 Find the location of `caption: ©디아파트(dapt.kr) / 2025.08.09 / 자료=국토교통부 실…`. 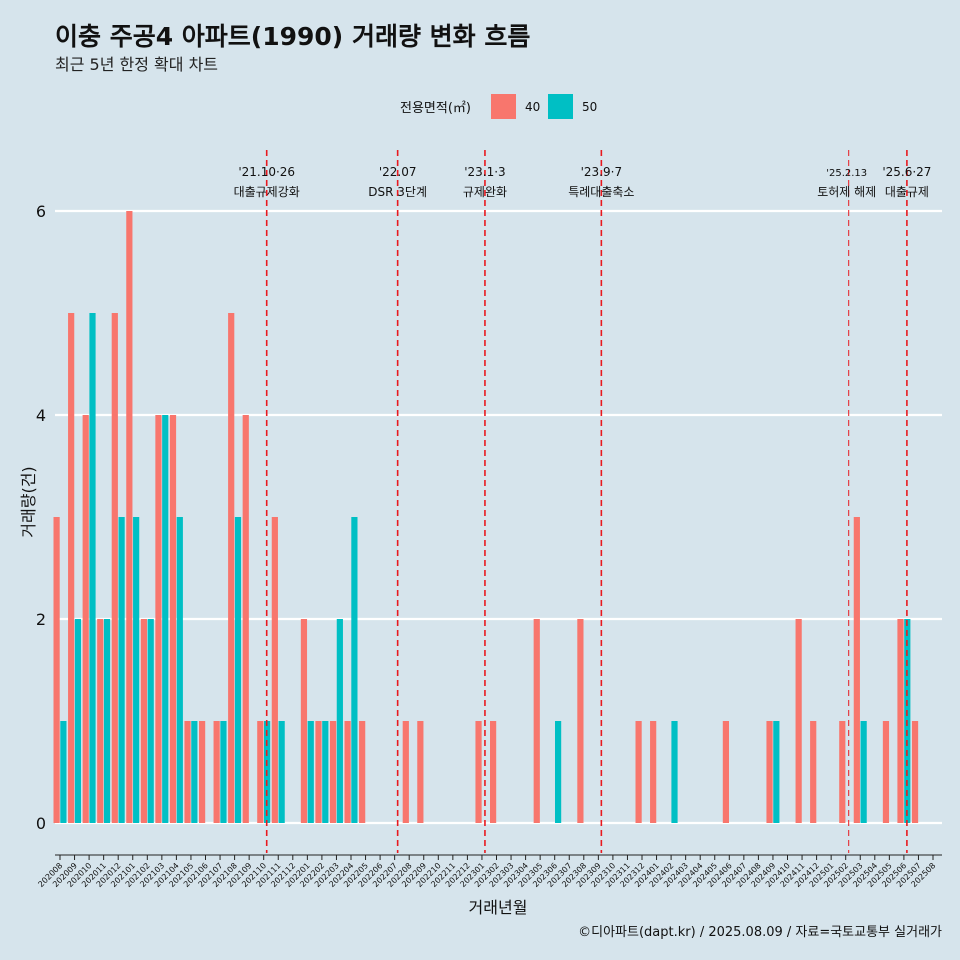

caption: ©디아파트(dapt.kr) / 2025.08.09 / 자료=국토교통부 실… is located at coordinates (760, 932).